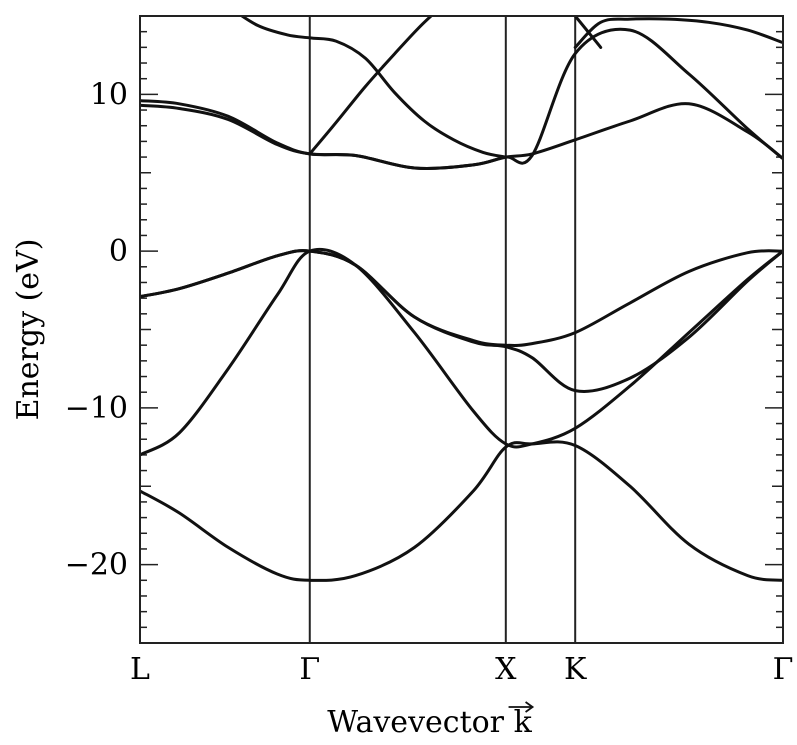  What do you see at coordinates (140, 669) in the screenshot?
I see `x-tick-label: L` at bounding box center [140, 669].